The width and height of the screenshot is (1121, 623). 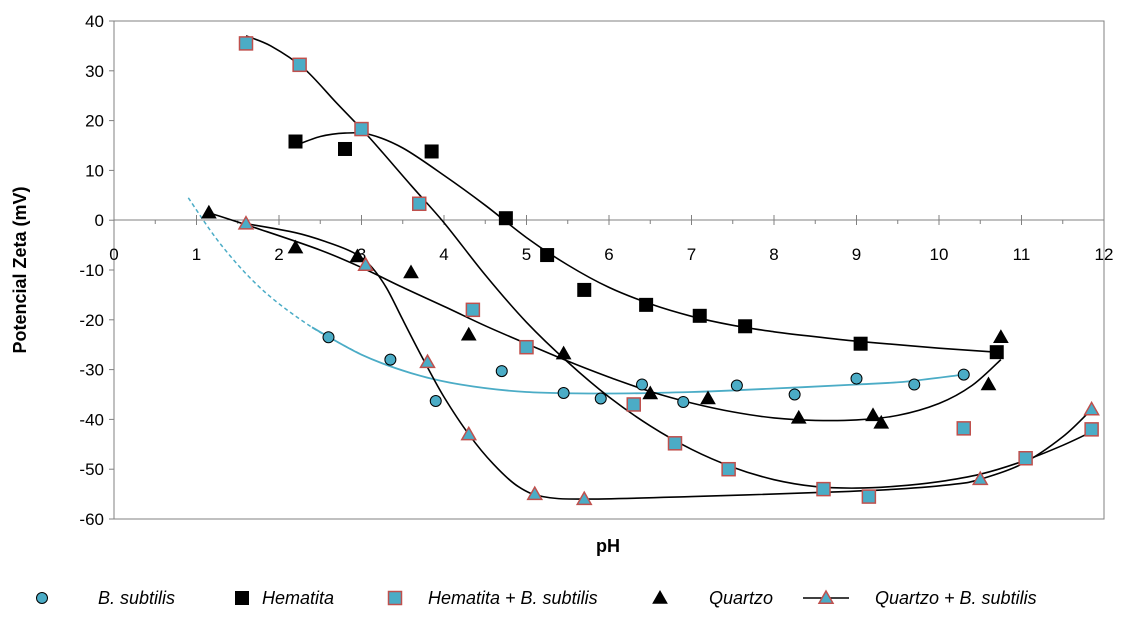 What do you see at coordinates (361, 254) in the screenshot?
I see `x-tick-label: 3` at bounding box center [361, 254].